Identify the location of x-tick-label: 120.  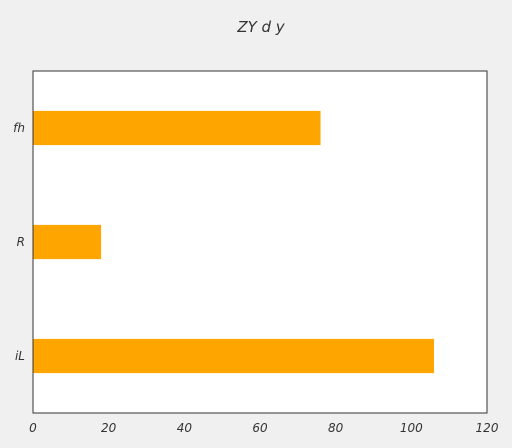
(487, 428).